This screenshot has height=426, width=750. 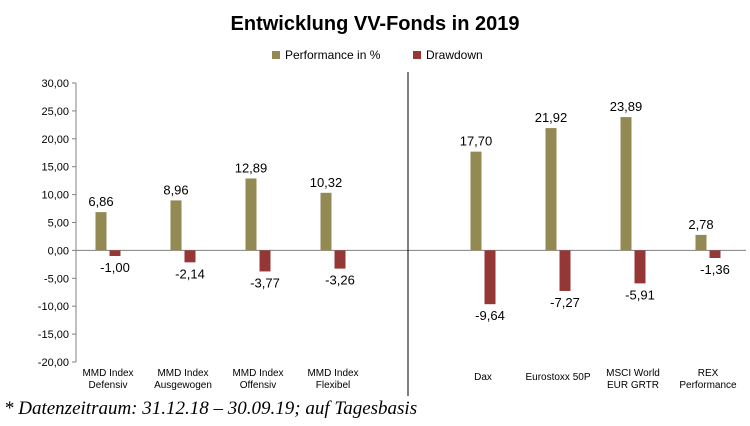 I want to click on data-label: -3,77, so click(x=265, y=282).